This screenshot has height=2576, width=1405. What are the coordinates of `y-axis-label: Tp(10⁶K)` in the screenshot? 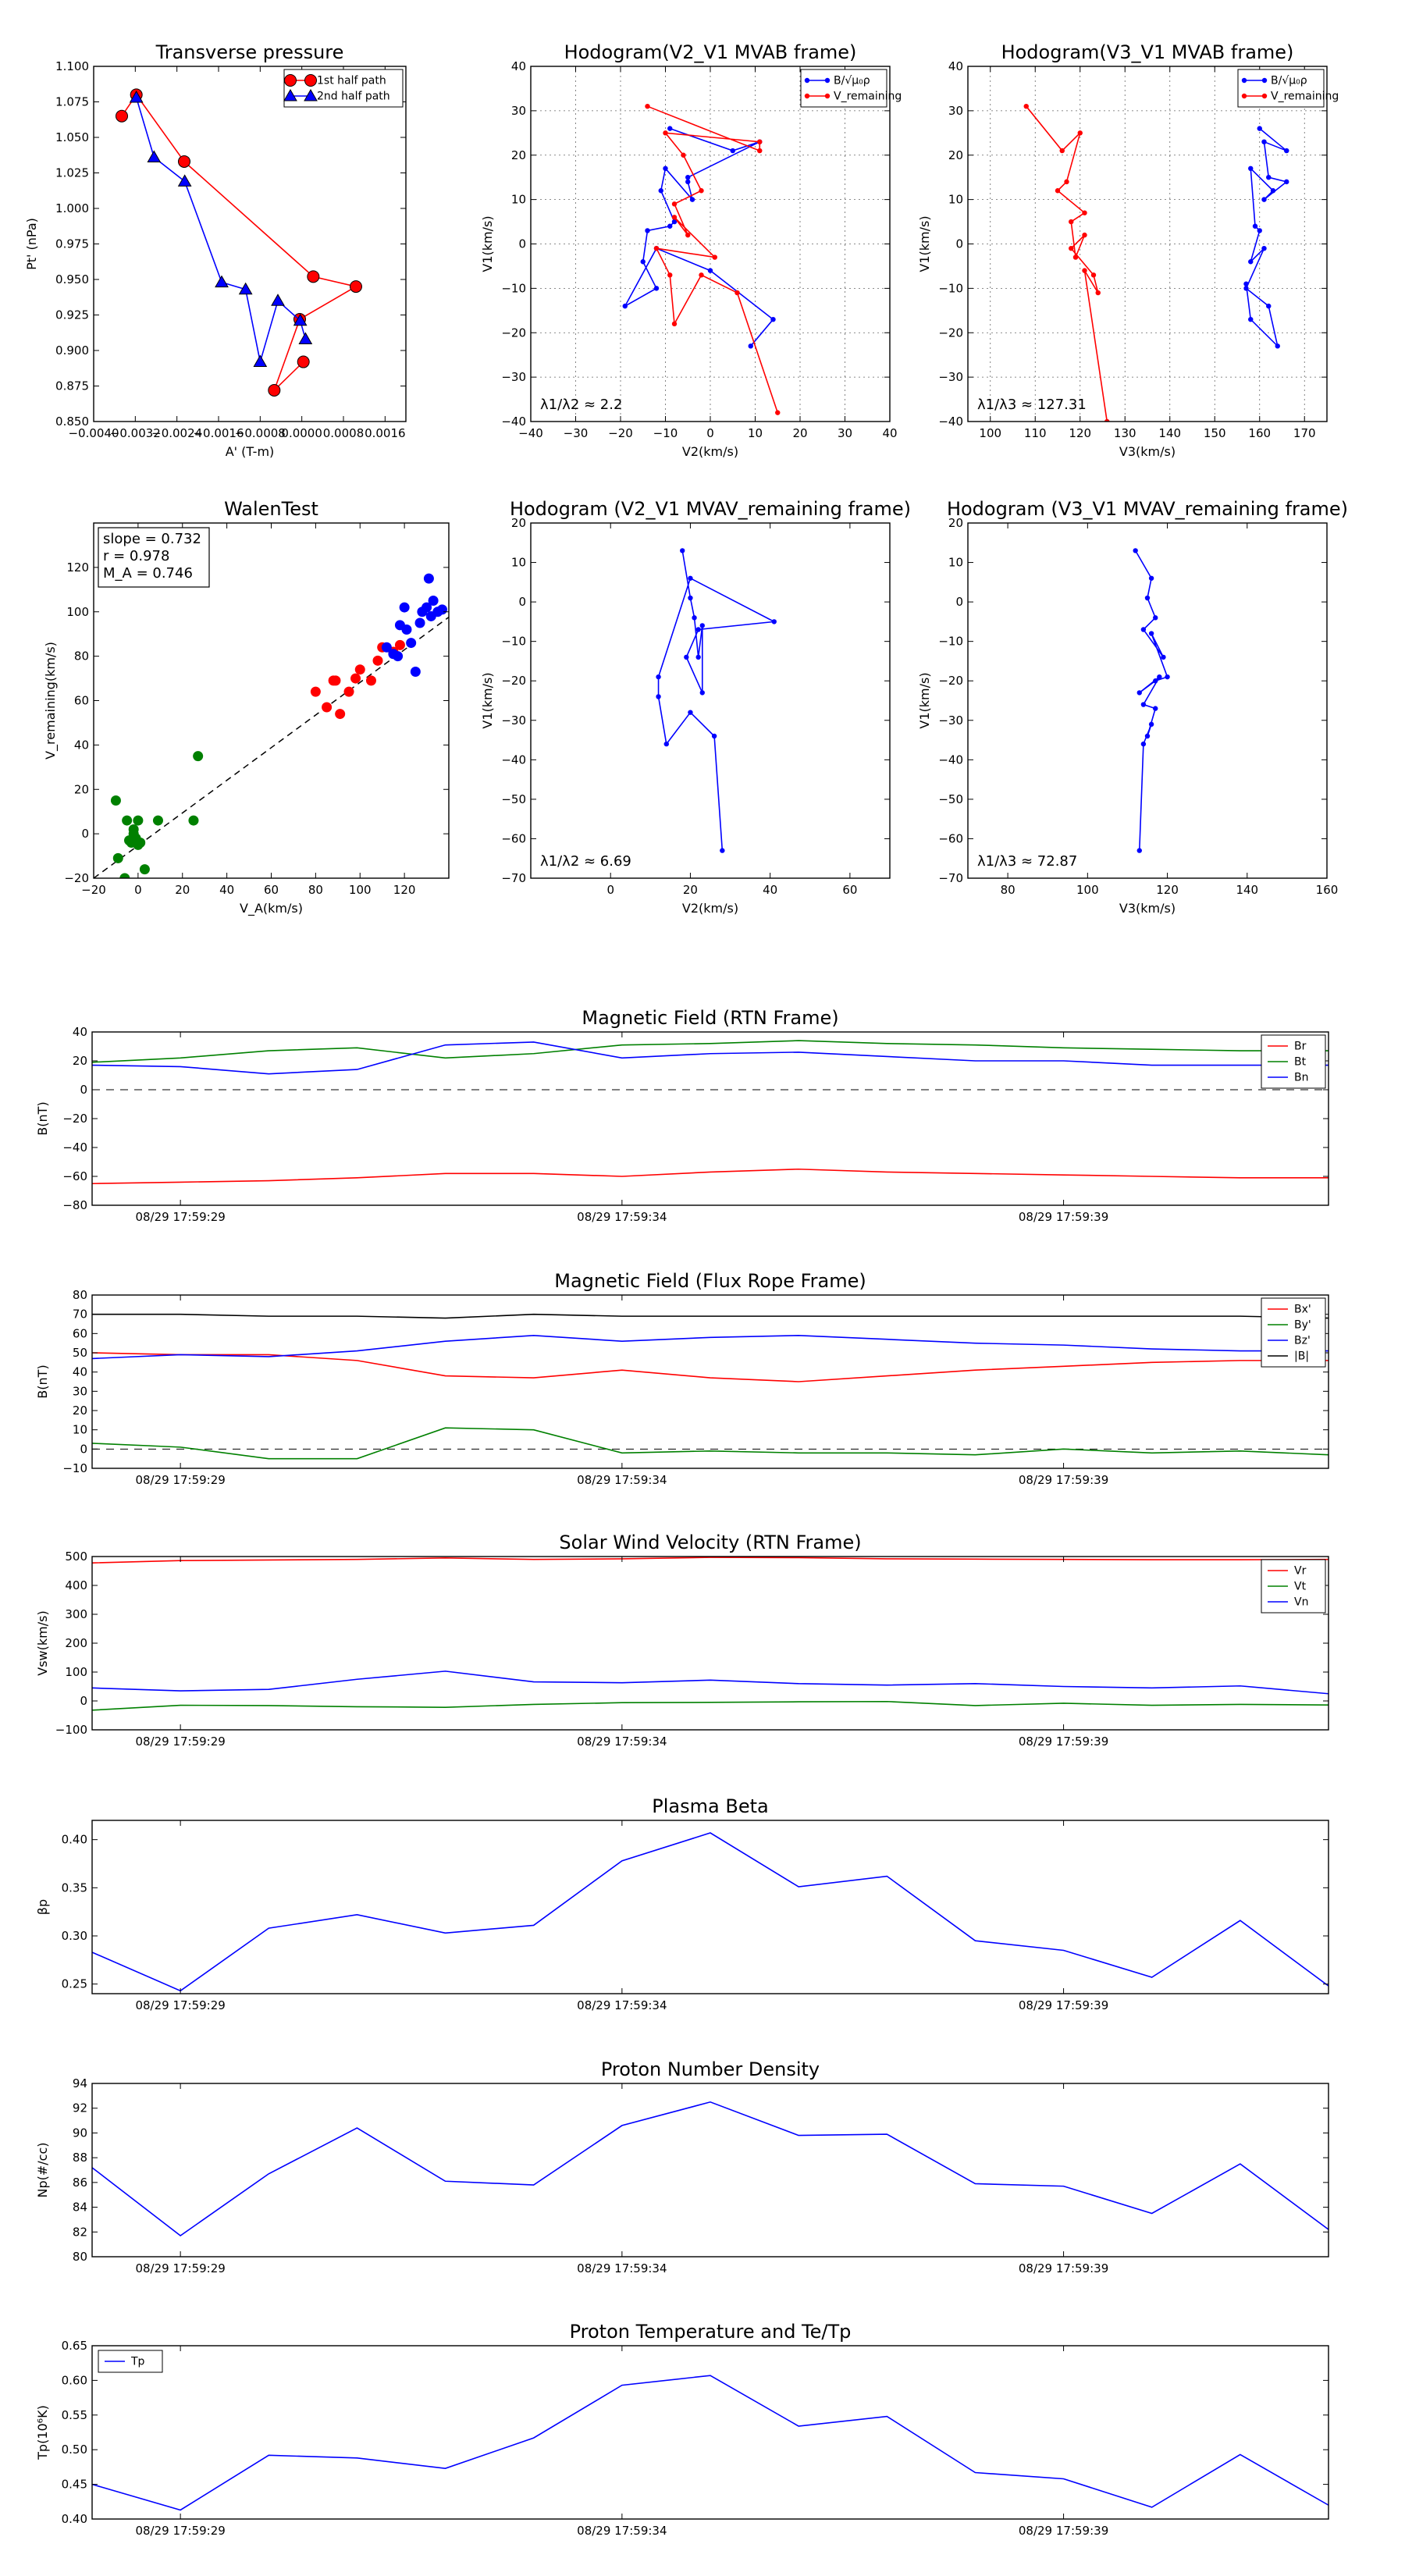 It's located at (43, 2432).